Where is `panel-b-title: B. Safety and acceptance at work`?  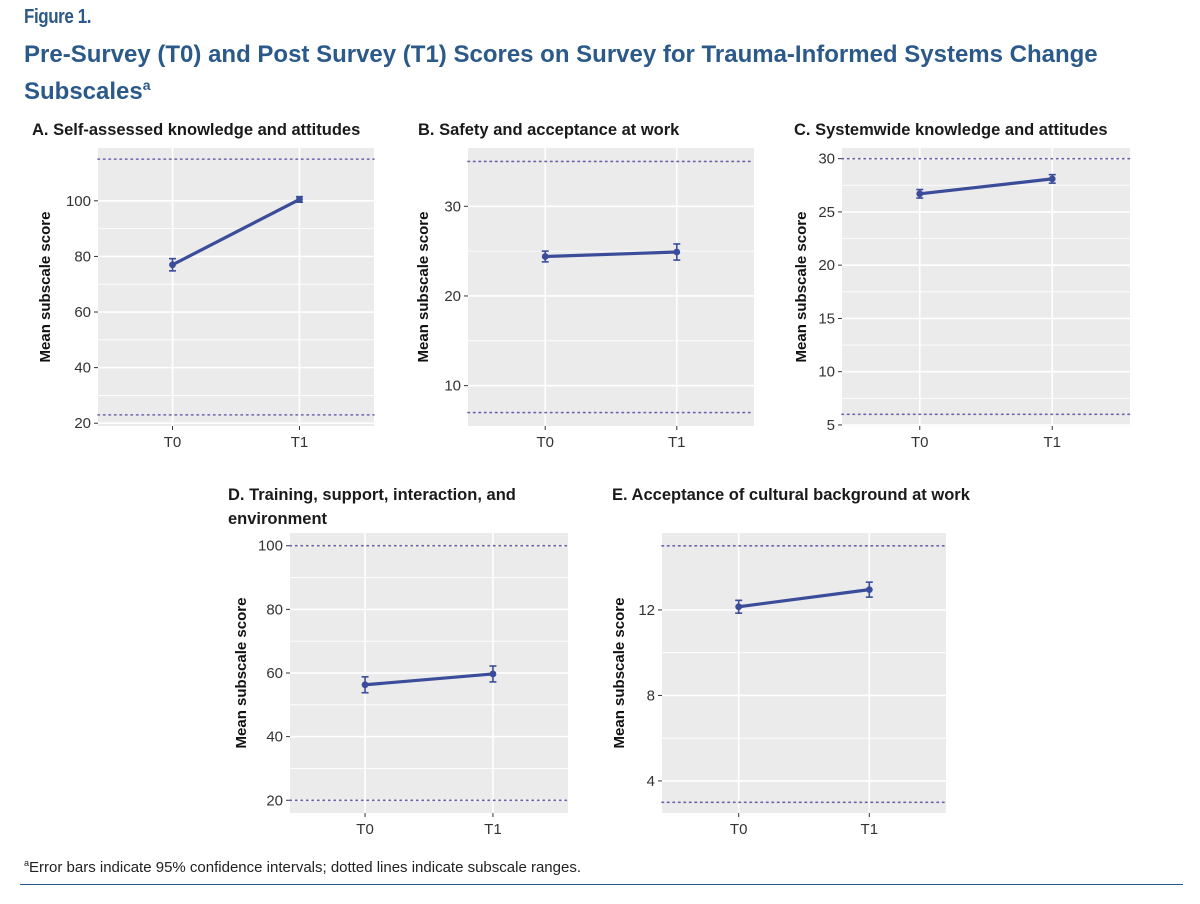
panel-b-title: B. Safety and acceptance at work is located at coordinates (549, 130).